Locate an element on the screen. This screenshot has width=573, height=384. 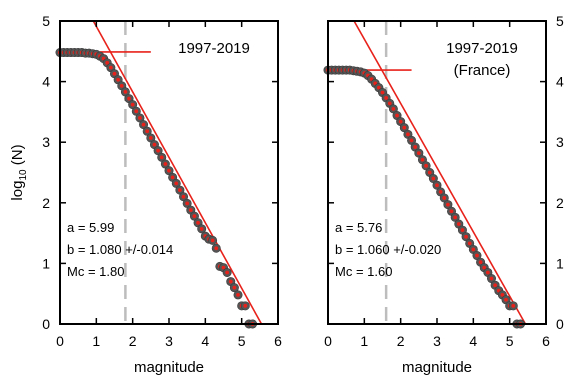
stat-line: a = 5.76 is located at coordinates (358, 227).